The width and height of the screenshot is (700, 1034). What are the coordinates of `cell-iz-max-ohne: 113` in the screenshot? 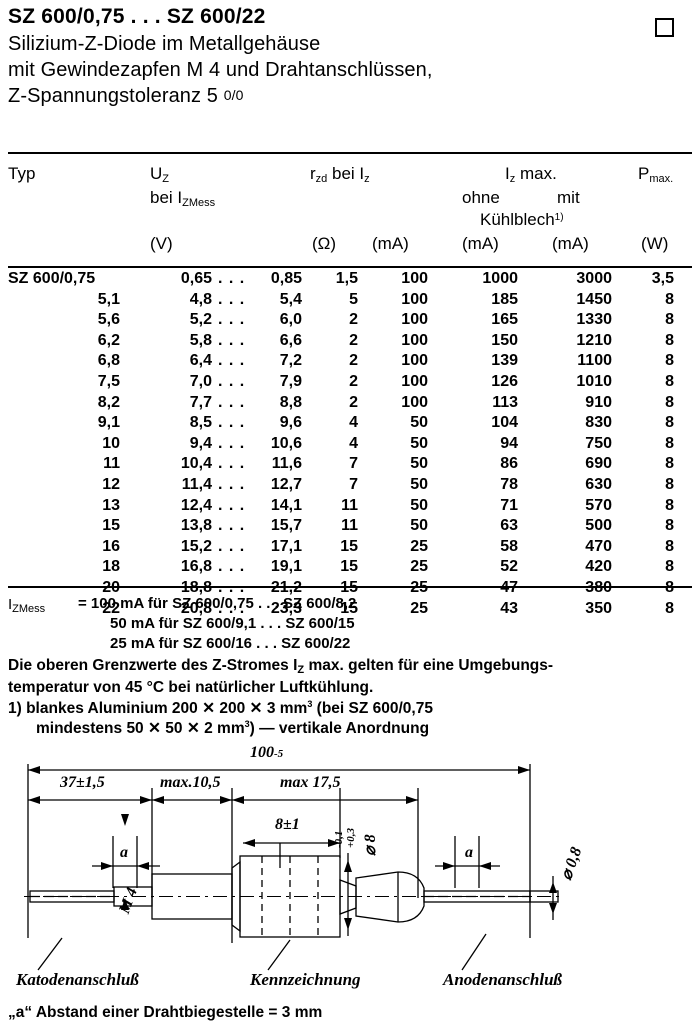 It's located at (505, 402).